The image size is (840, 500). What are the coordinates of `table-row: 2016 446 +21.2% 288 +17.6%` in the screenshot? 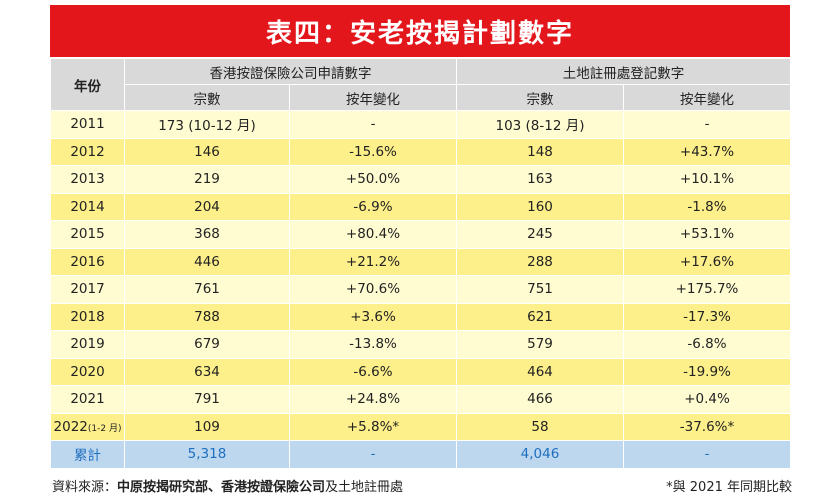 It's located at (420, 261).